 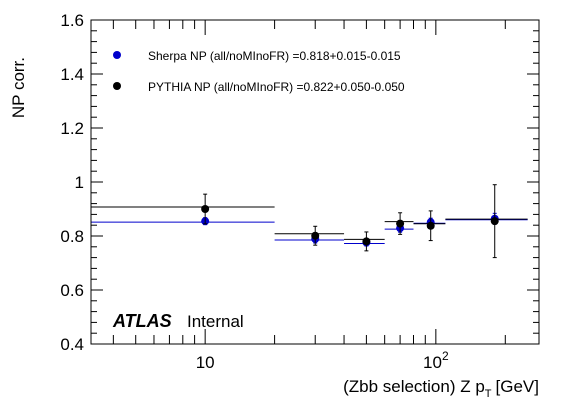 I want to click on y-tick-label: 1.4, so click(x=72, y=74).